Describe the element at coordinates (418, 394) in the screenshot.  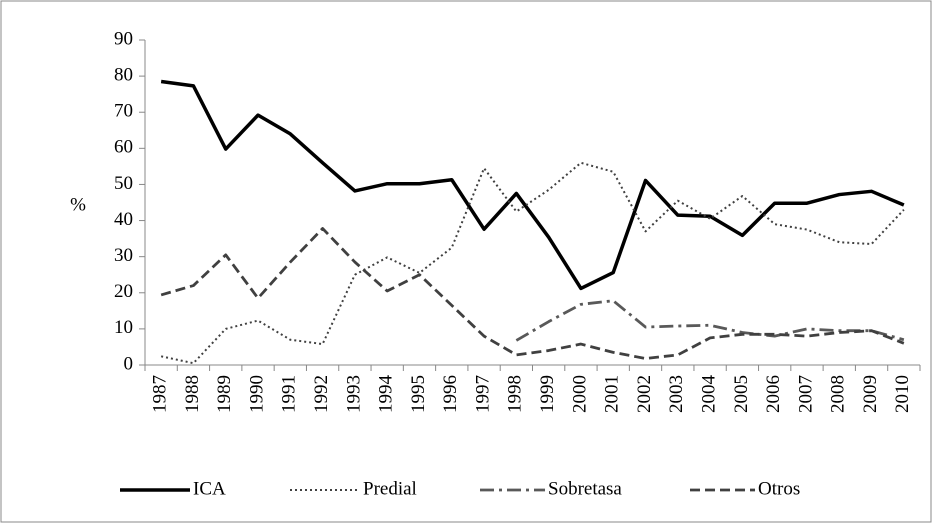
I see `x-tick-label: 1995` at that location.